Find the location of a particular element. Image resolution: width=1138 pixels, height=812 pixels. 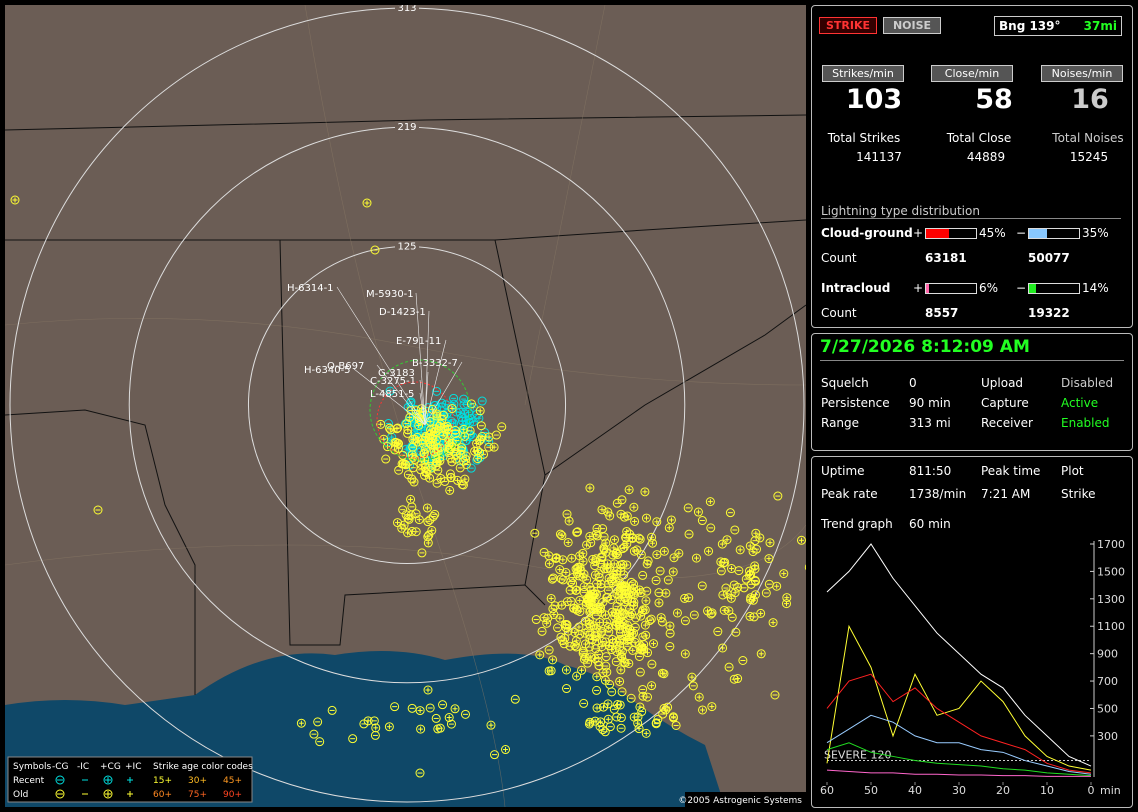

ring-label: 219 is located at coordinates (406, 127).